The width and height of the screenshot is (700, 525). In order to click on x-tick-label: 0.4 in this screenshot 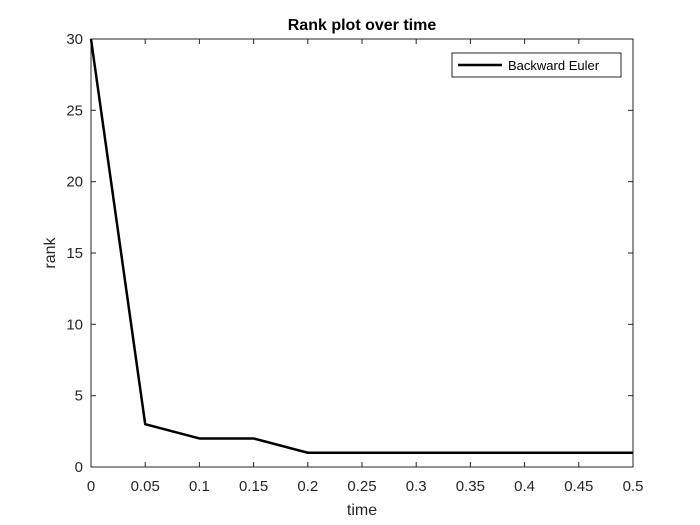, I will do `click(524, 486)`.